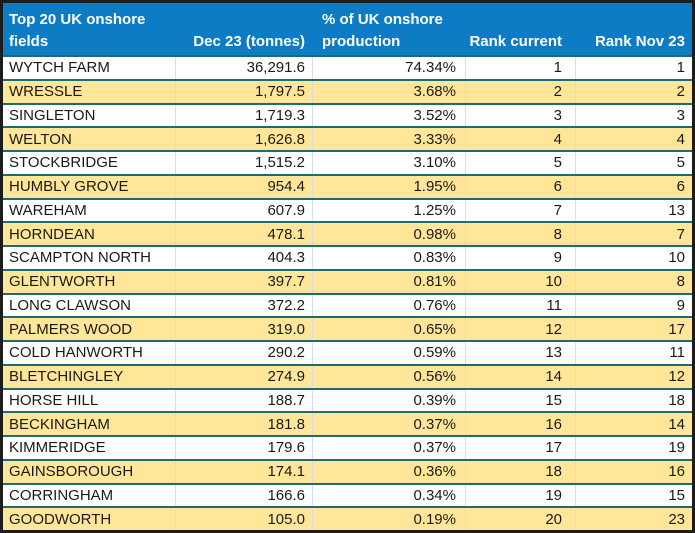 This screenshot has height=533, width=695. Describe the element at coordinates (633, 115) in the screenshot. I see `rank-nov-cell: 3` at that location.